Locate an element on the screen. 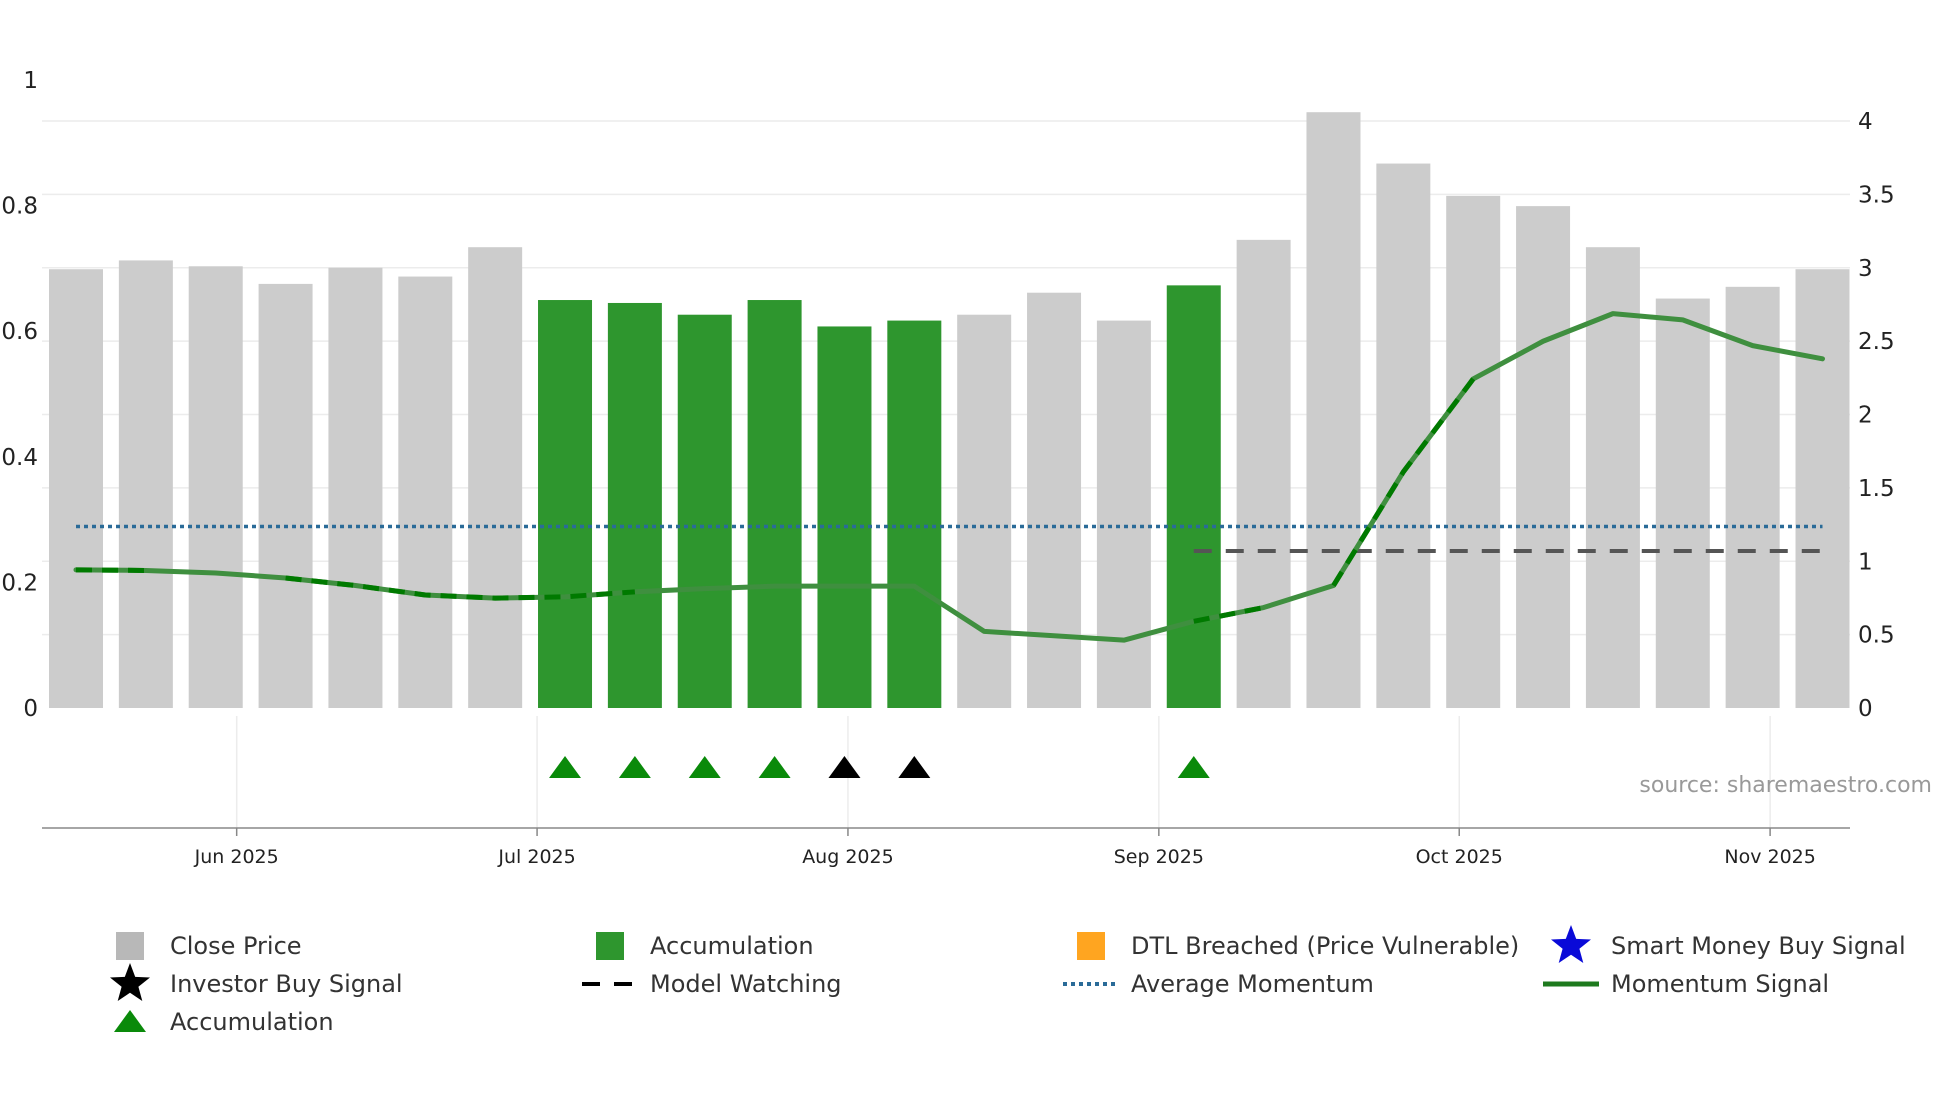  left-axis: 0 0.2 0.4 0.6 0.8 1 is located at coordinates (19, 395).